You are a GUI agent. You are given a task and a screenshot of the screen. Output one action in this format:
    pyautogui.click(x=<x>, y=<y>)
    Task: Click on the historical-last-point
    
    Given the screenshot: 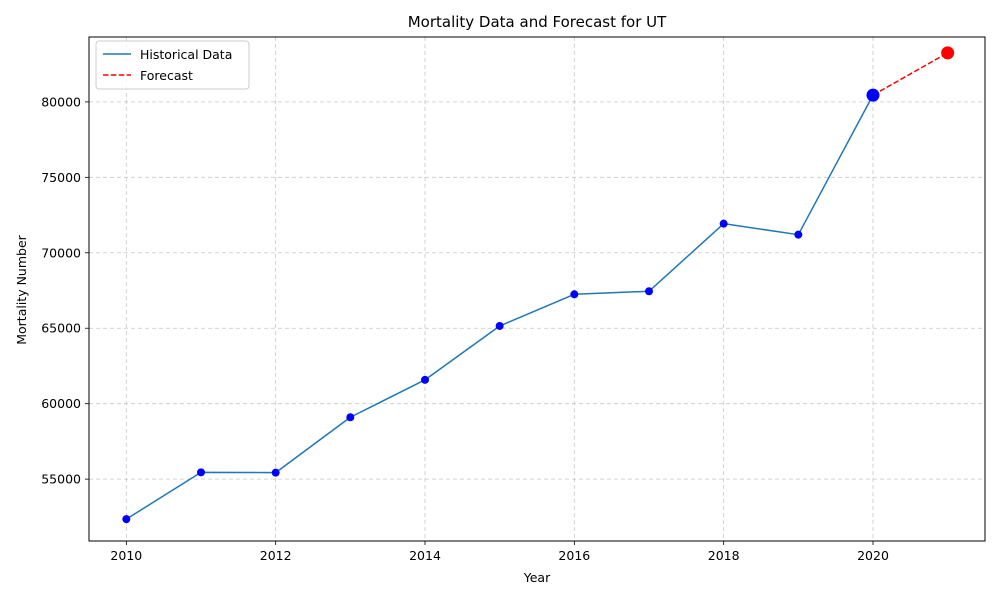 What is the action you would take?
    pyautogui.click(x=873, y=95)
    